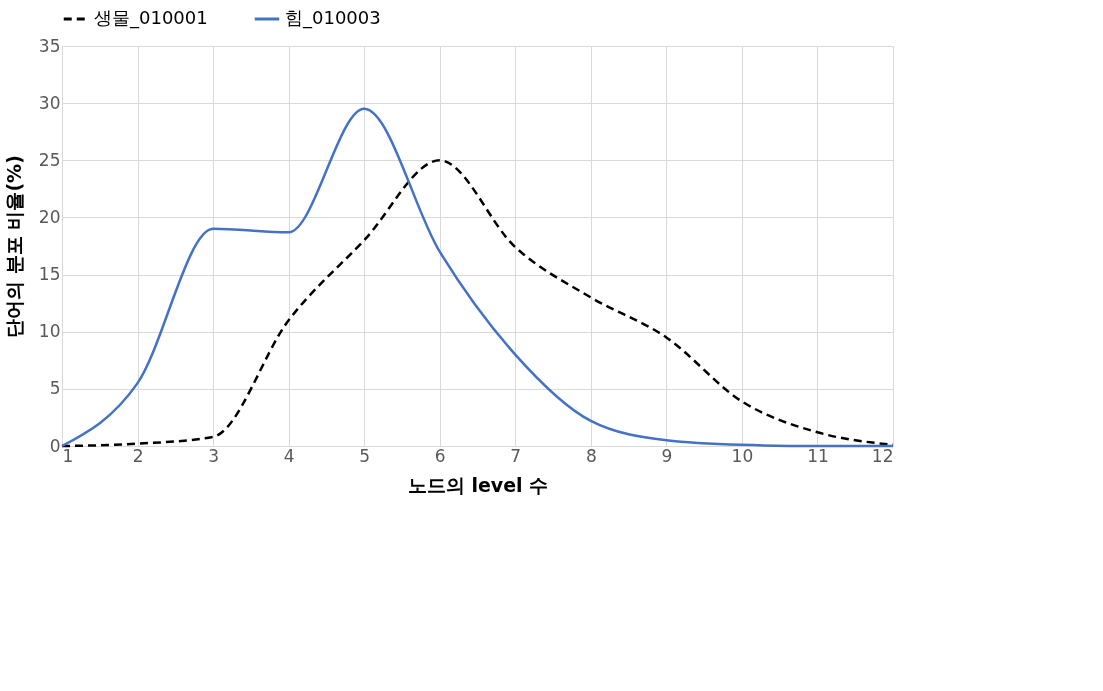 This screenshot has width=1103, height=691. Describe the element at coordinates (151, 18) in the screenshot. I see `legend-label: 생물_010001` at that location.